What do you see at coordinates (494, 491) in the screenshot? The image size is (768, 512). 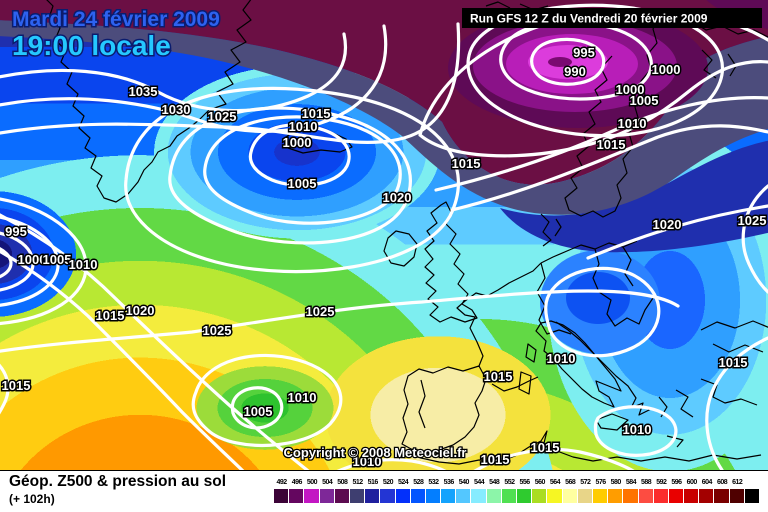 I see `scale-cell: 548` at bounding box center [494, 491].